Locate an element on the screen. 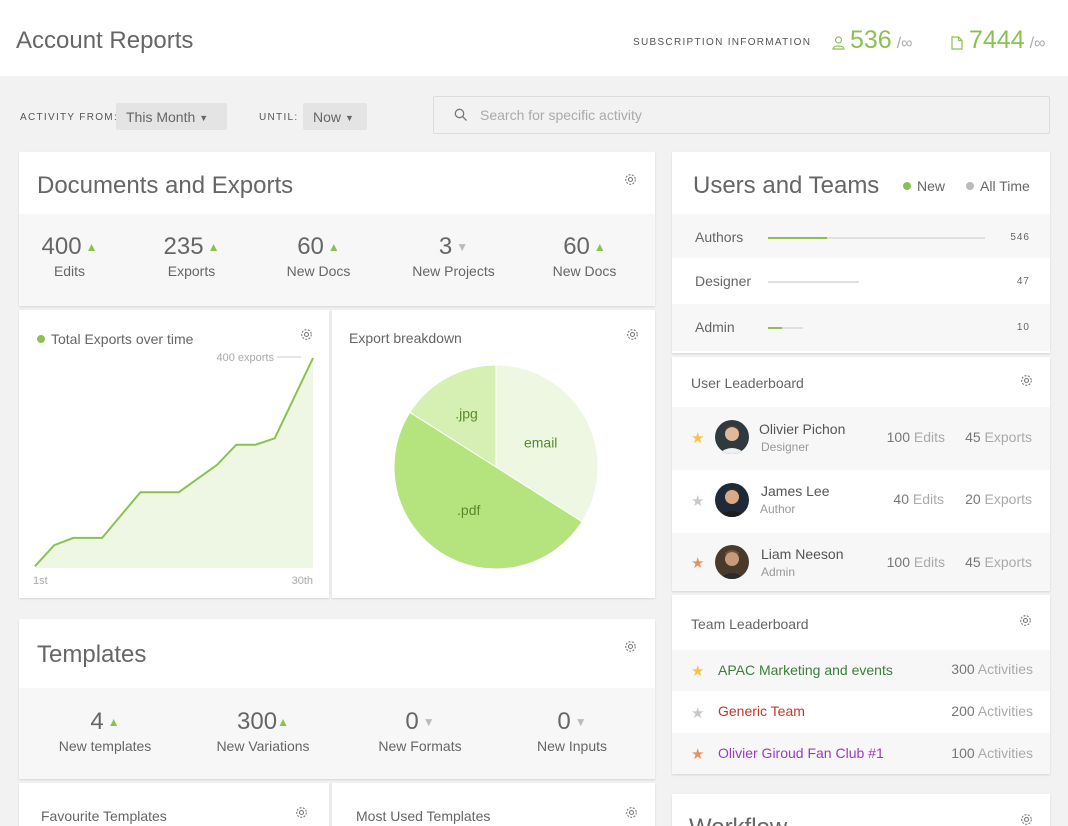 This screenshot has height=826, width=1068. documents-count: 7444 is located at coordinates (997, 40).